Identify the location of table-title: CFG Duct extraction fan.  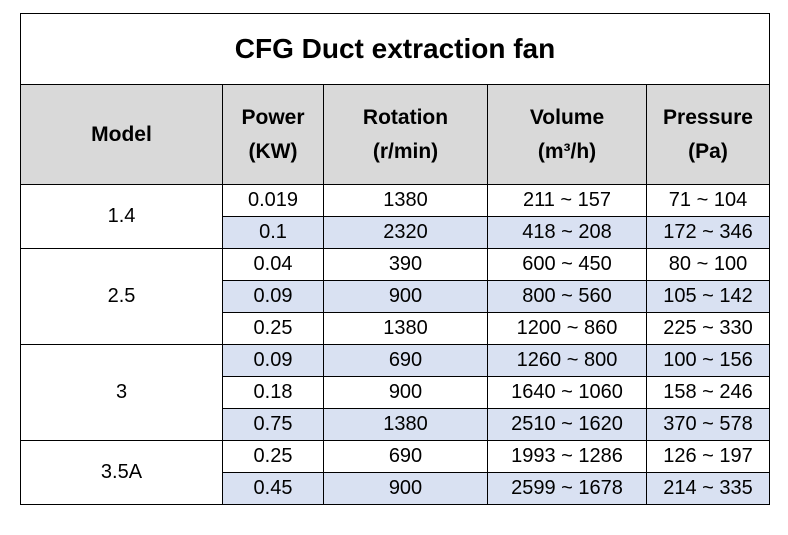
(395, 49).